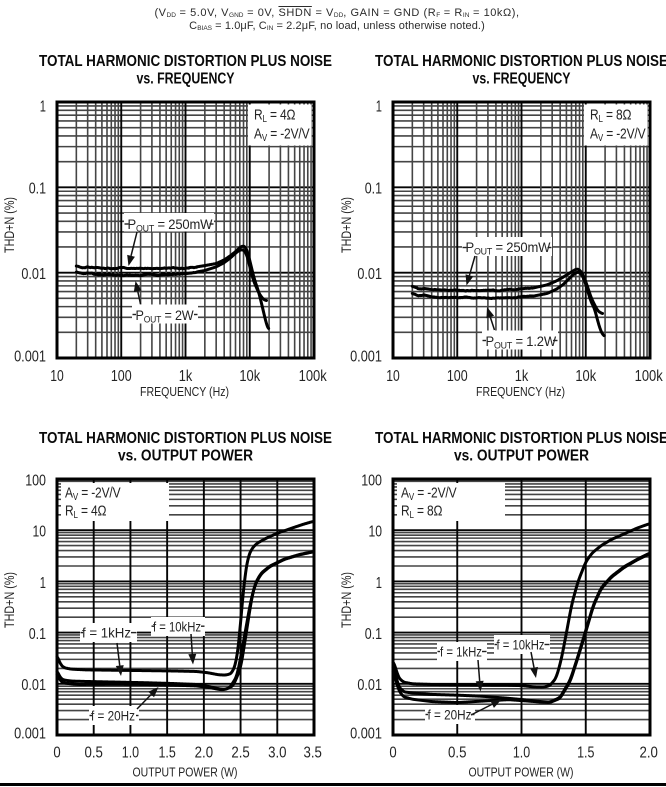  What do you see at coordinates (165, 315) in the screenshot?
I see `svg-text: POUT​ = 2W` at bounding box center [165, 315].